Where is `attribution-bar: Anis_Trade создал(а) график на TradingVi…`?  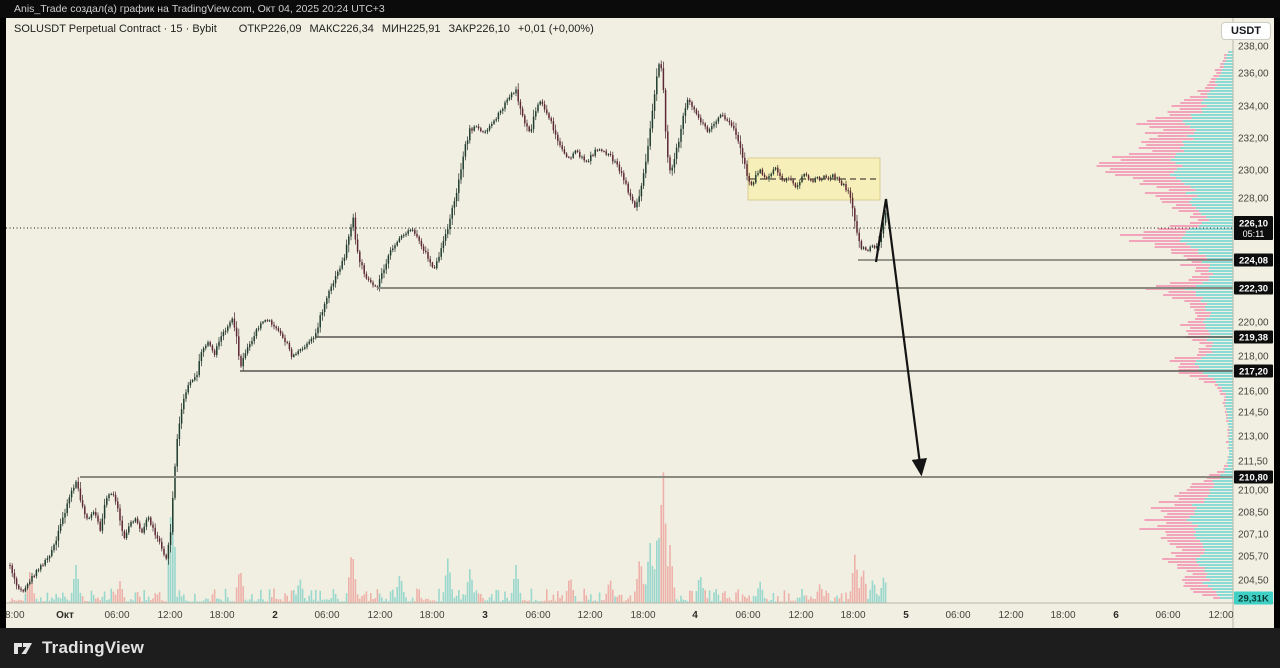 attribution-bar: Anis_Trade создал(а) график на TradingVi… is located at coordinates (640, 9).